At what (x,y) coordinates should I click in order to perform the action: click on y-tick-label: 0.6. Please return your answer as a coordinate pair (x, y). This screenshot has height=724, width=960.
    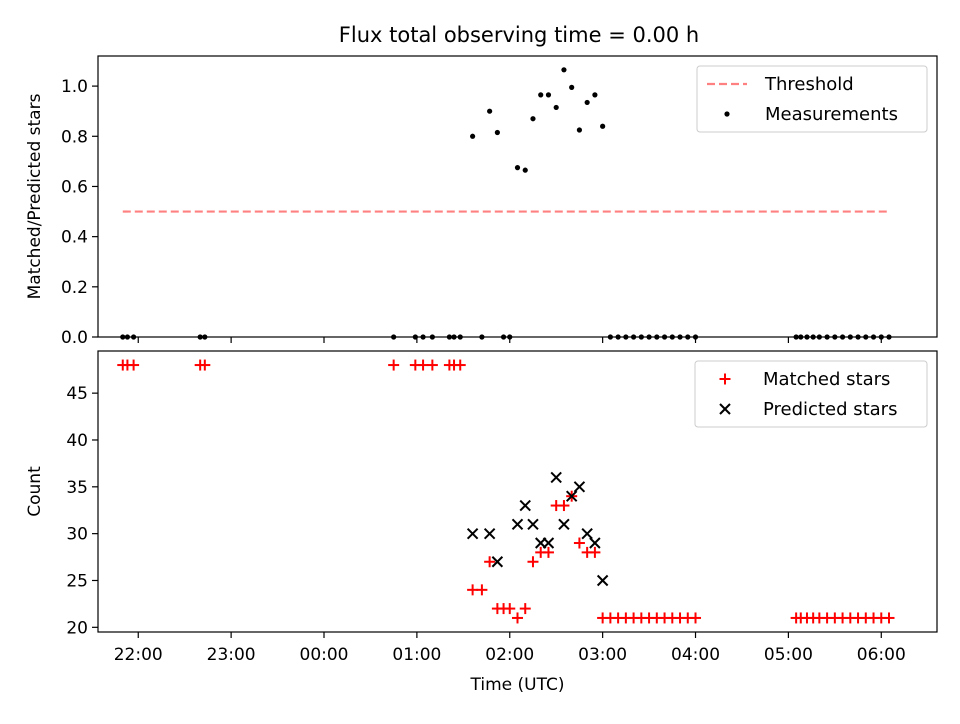
    Looking at the image, I should click on (74, 187).